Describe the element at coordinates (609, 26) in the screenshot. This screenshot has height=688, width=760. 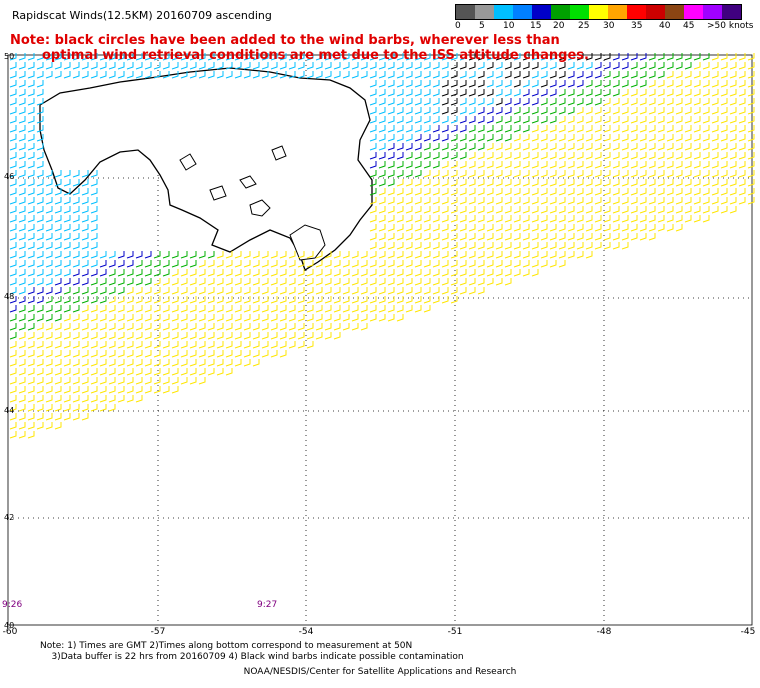
I see `legend-label: 30` at that location.